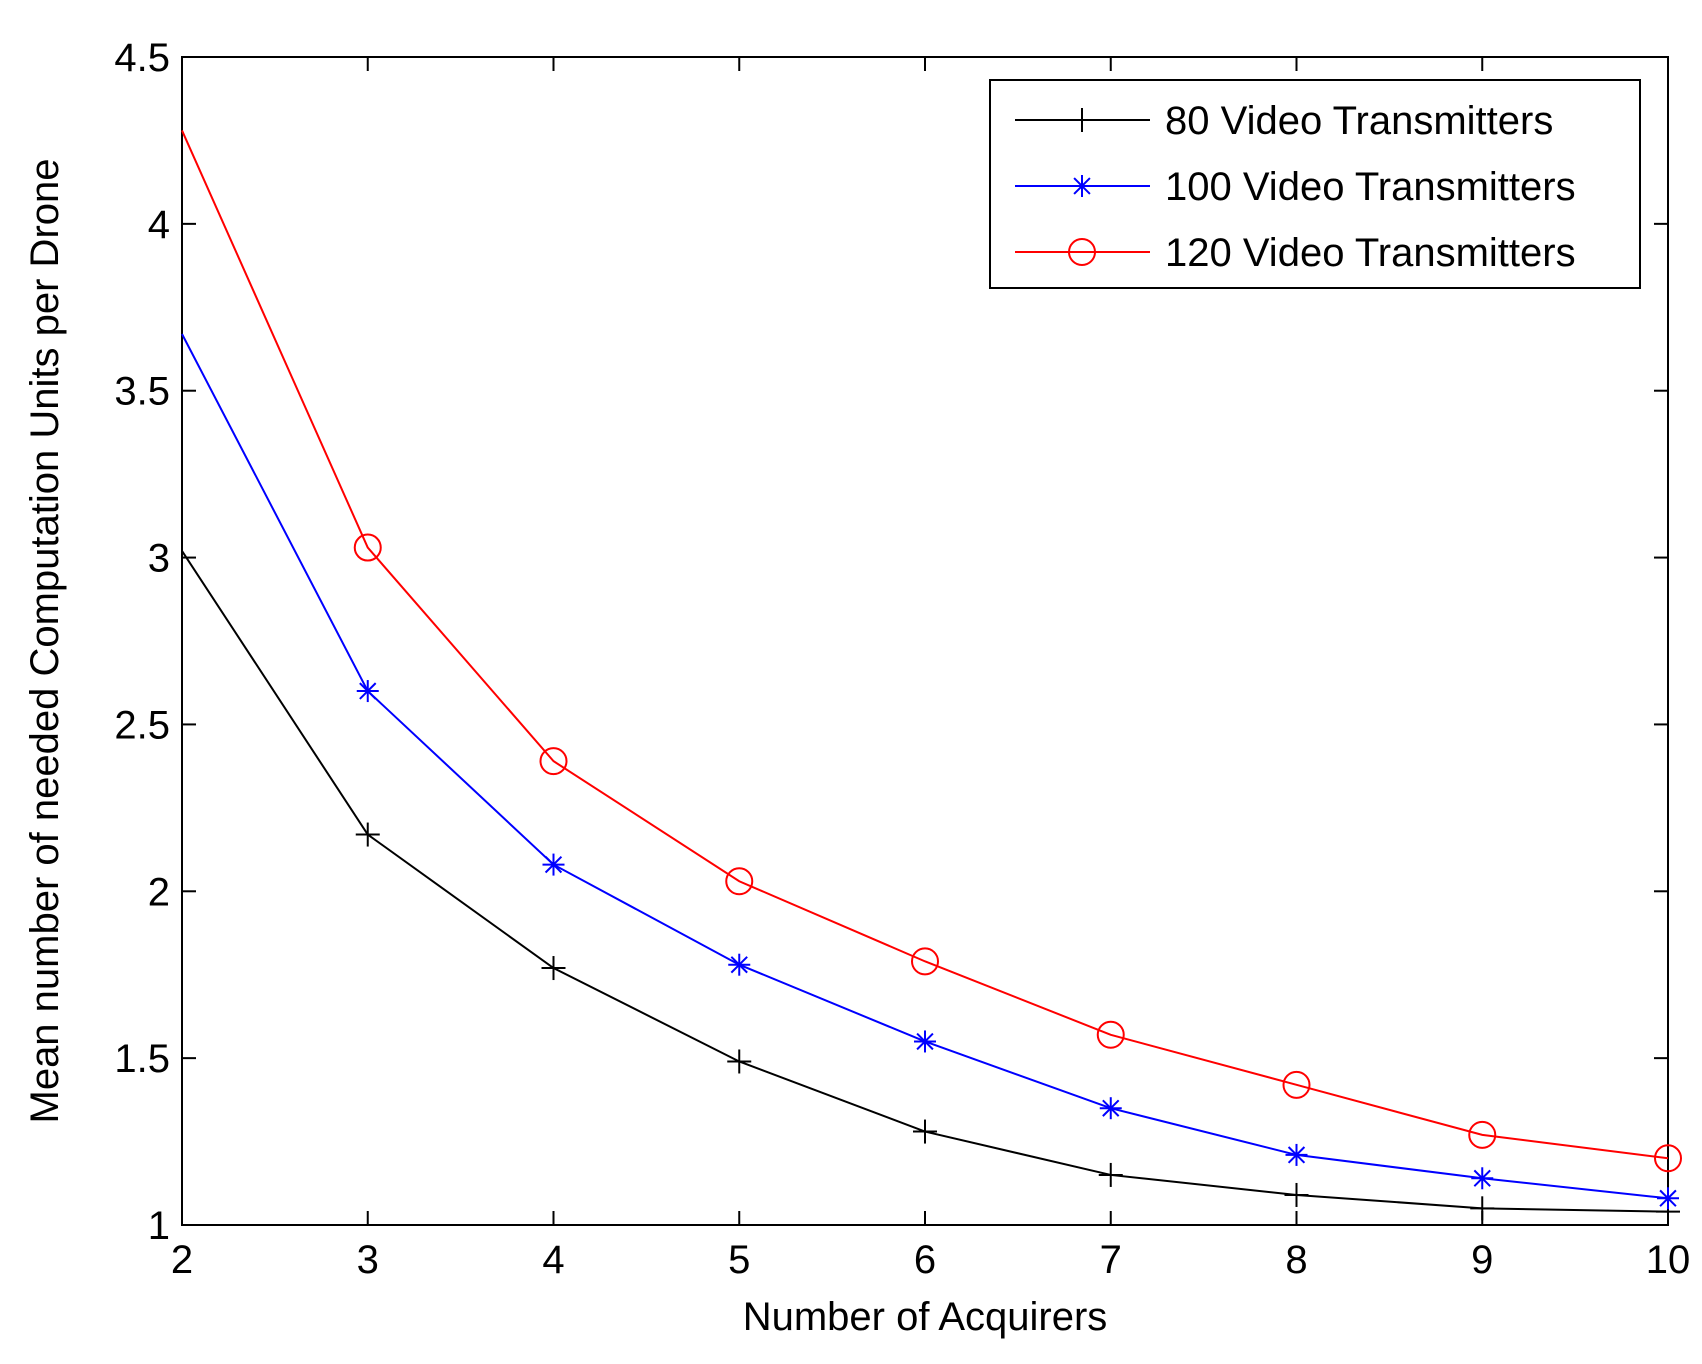  I want to click on legend-label: 100 Video Transmitters, so click(1370, 187).